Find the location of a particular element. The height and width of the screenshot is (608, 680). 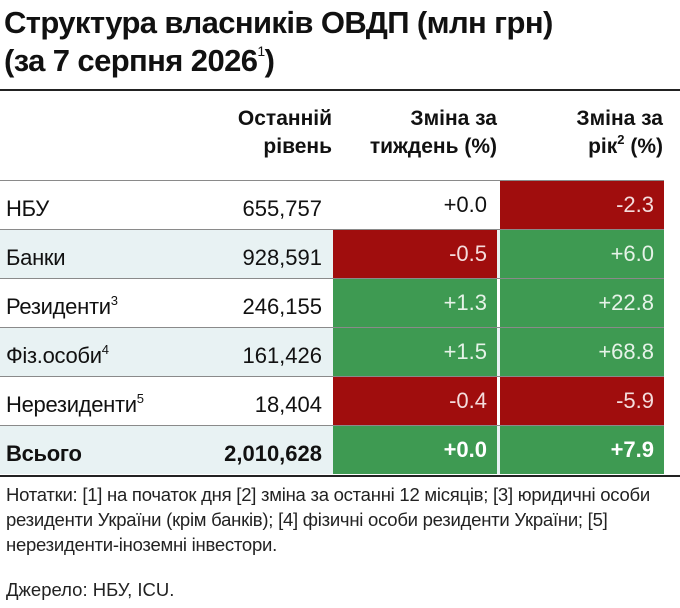

row-name: Банки is located at coordinates (36, 254).